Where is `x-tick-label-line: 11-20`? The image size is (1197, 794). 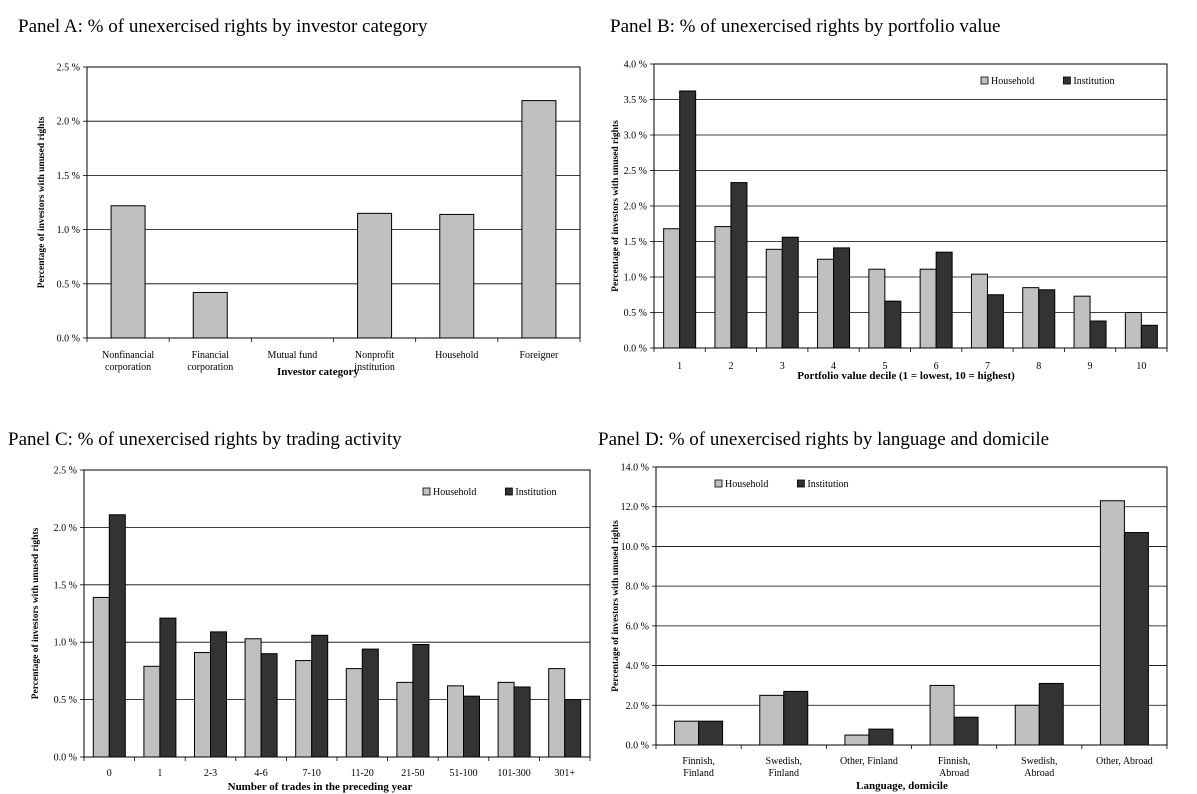
x-tick-label-line: 11-20 is located at coordinates (362, 773).